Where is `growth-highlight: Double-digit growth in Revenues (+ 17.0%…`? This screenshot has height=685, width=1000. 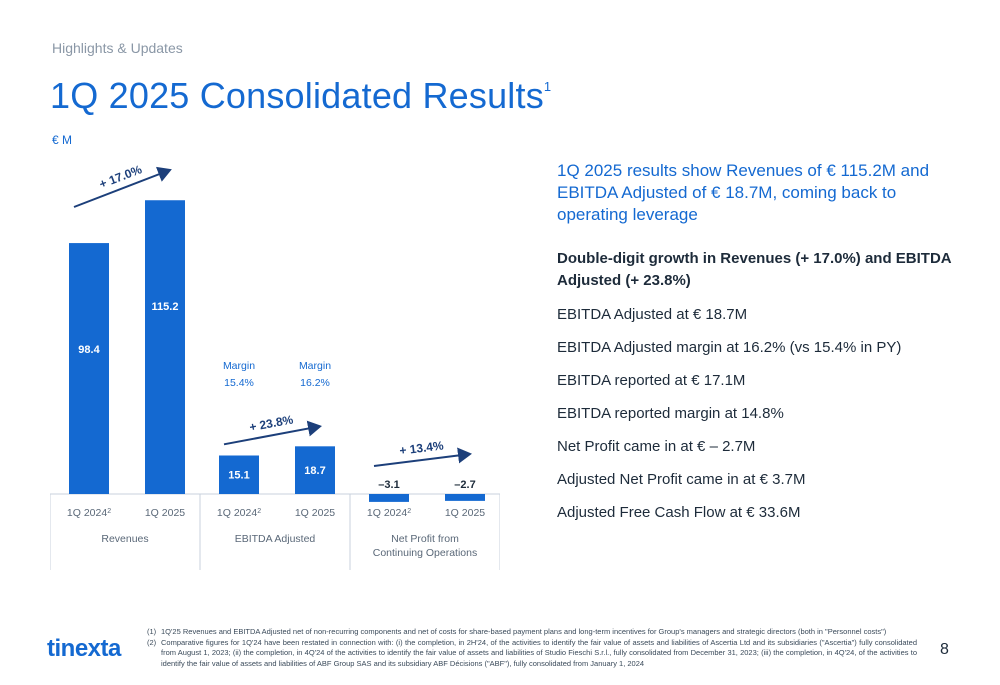 growth-highlight: Double-digit growth in Revenues (+ 17.0%… is located at coordinates (754, 269).